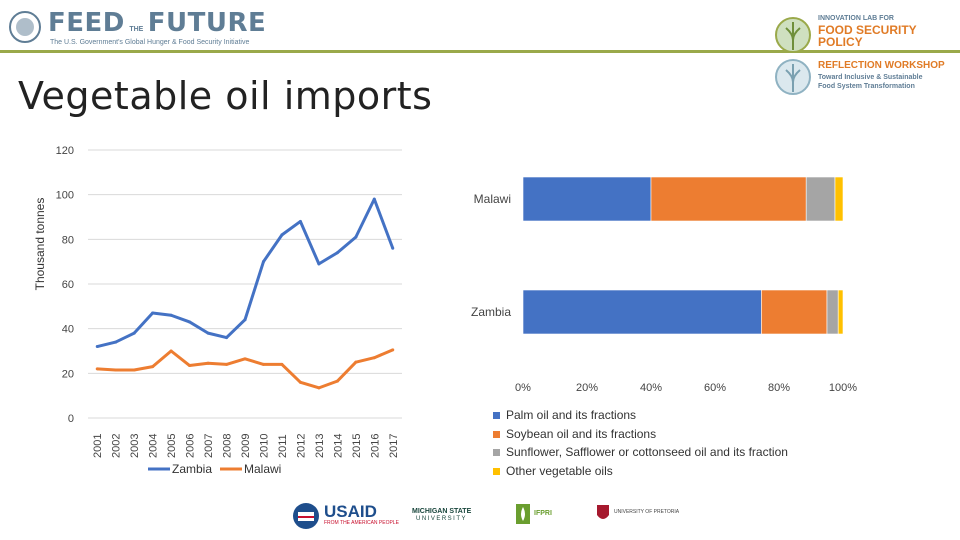 The width and height of the screenshot is (960, 540). I want to click on x-tick-label: 2014, so click(338, 446).